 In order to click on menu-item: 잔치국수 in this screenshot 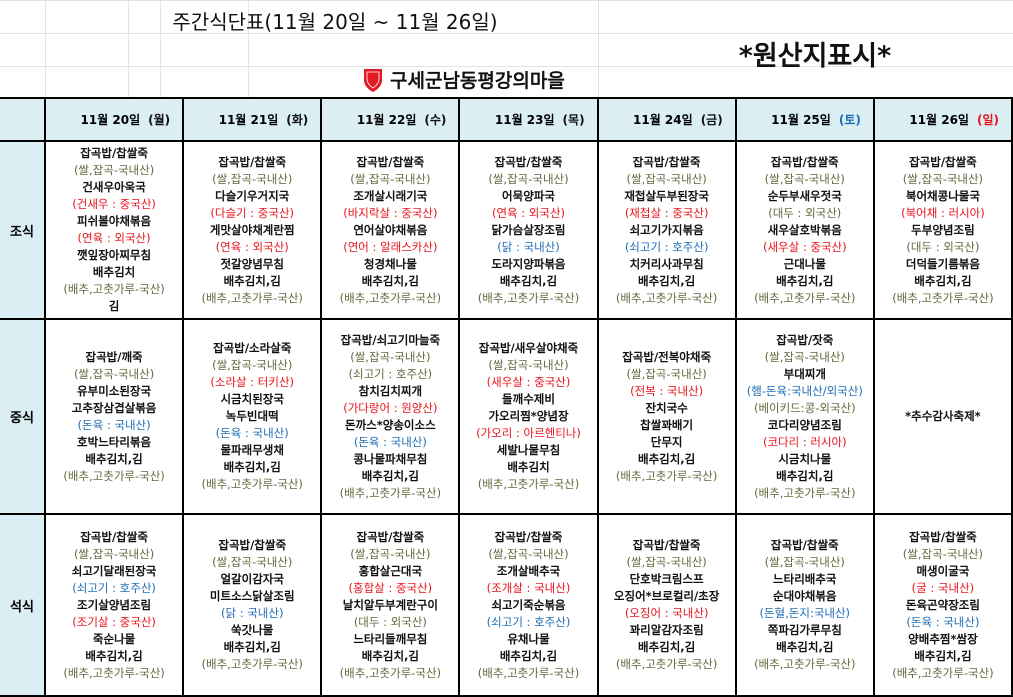, I will do `click(666, 407)`.